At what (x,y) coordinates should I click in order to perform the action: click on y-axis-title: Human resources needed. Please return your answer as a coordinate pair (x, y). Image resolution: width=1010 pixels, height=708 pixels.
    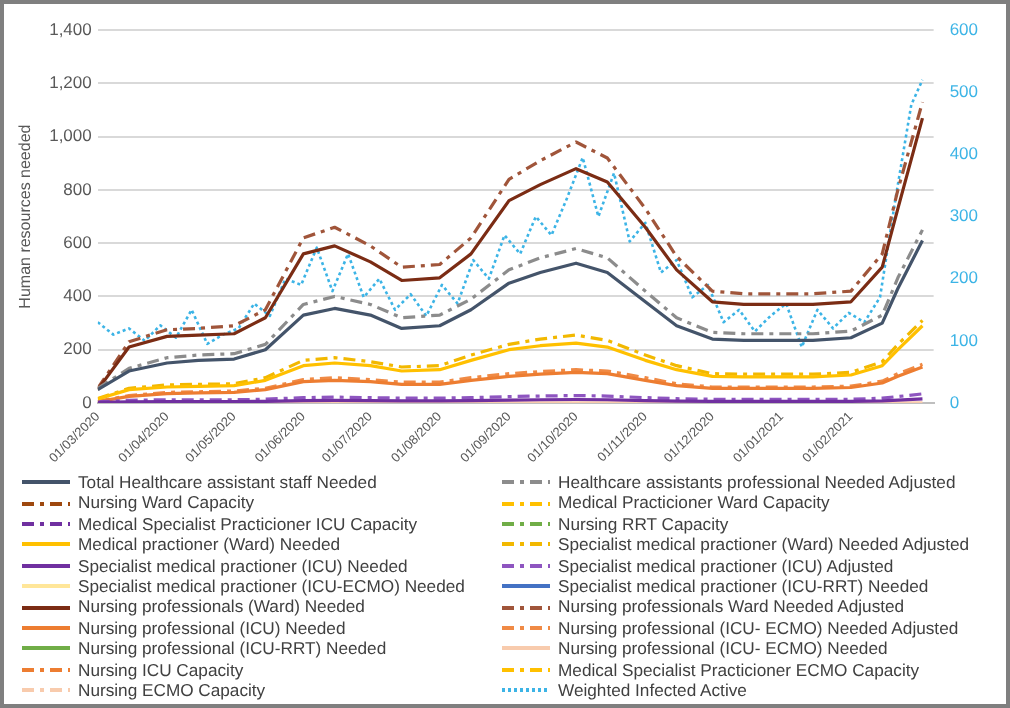
    Looking at the image, I should click on (25, 216).